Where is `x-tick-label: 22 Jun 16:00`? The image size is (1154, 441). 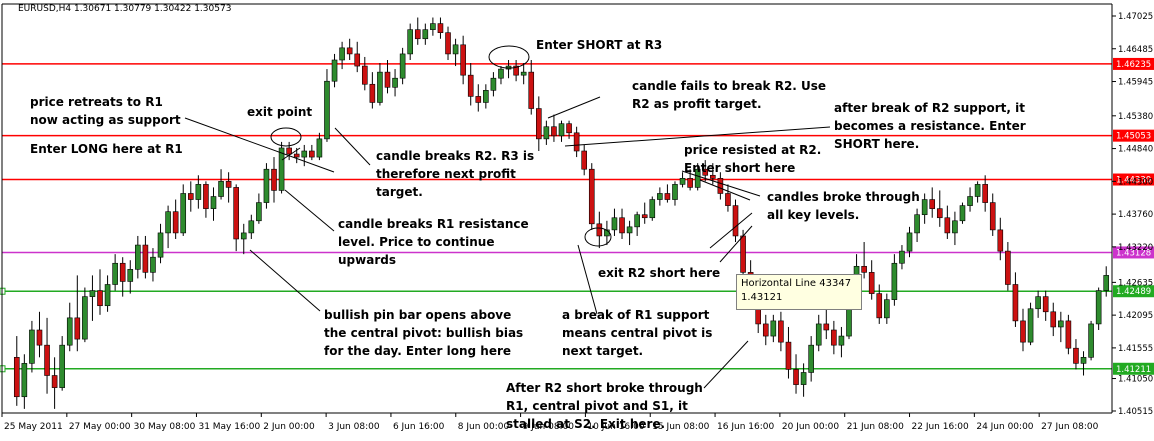
x-tick-label: 22 Jun 16:00 is located at coordinates (940, 427).